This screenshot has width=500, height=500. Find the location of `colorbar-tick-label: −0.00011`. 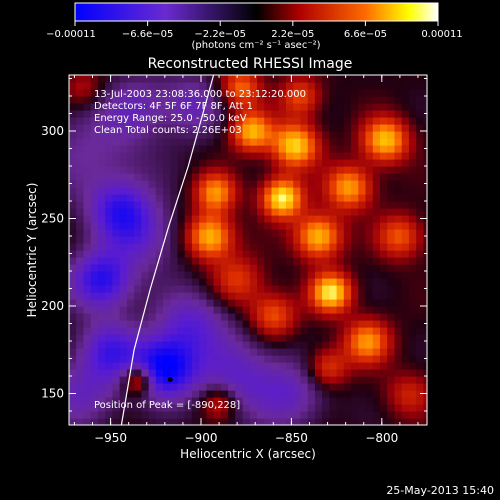

colorbar-tick-label: −0.00011 is located at coordinates (71, 34).